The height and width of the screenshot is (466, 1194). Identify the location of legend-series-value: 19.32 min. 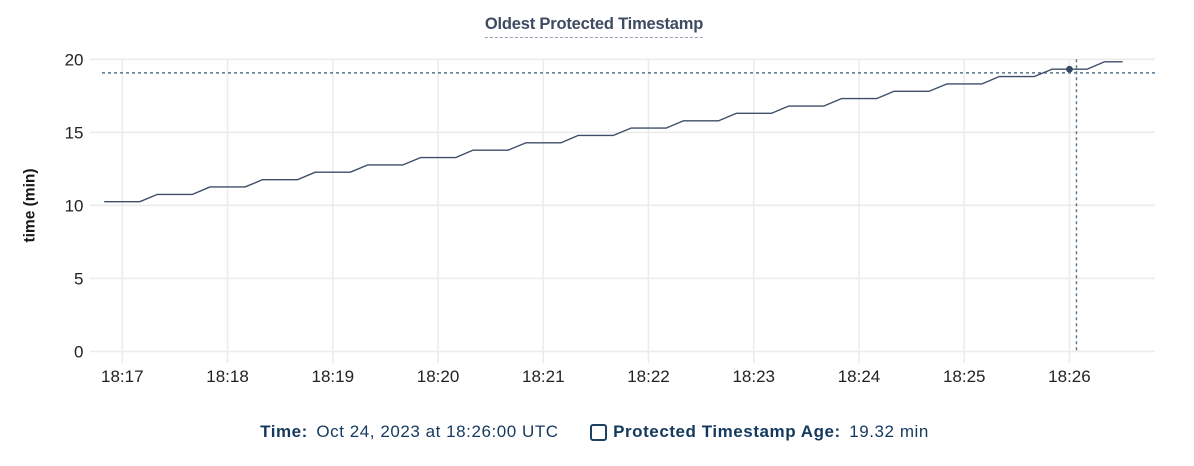
(889, 431).